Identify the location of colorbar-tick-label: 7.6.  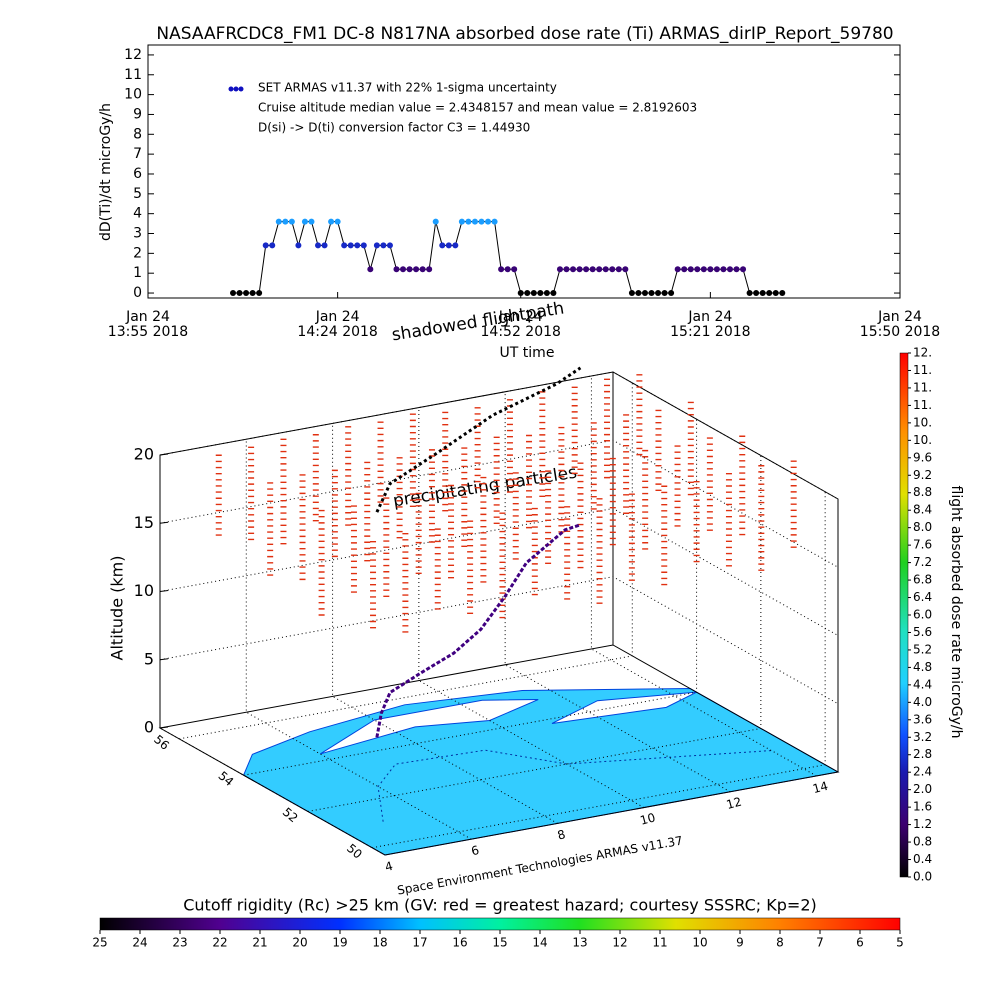
(922, 545).